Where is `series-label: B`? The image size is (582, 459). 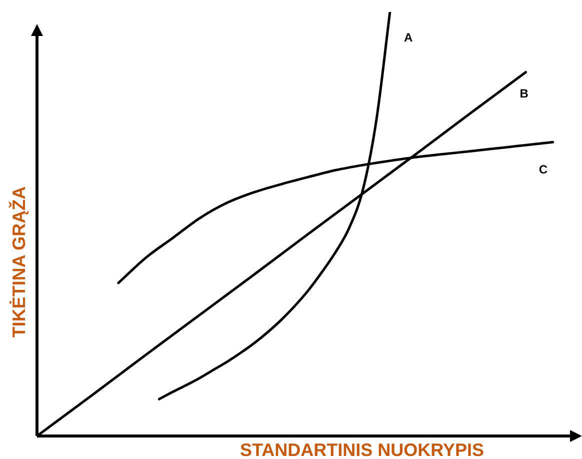
series-label: B is located at coordinates (524, 93).